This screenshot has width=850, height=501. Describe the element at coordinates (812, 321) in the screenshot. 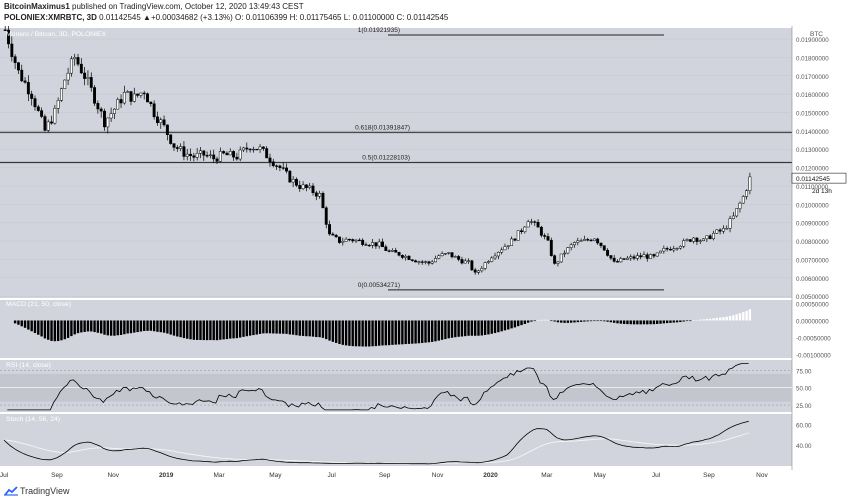

I see `macd-tick-label: 0.00000000` at that location.